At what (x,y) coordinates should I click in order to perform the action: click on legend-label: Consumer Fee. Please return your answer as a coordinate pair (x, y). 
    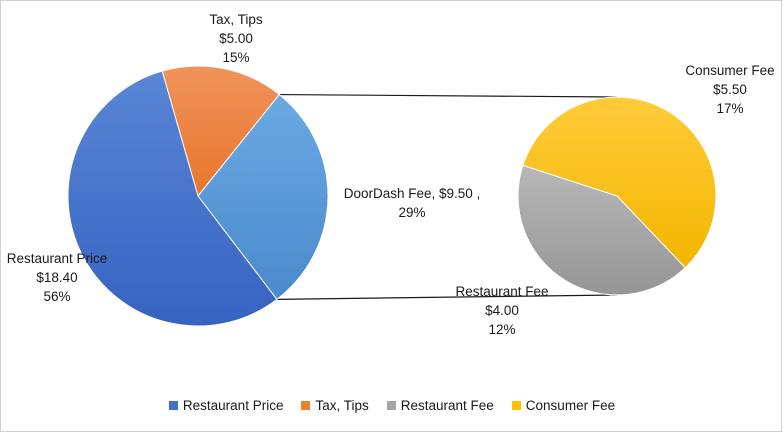
    Looking at the image, I should click on (570, 405).